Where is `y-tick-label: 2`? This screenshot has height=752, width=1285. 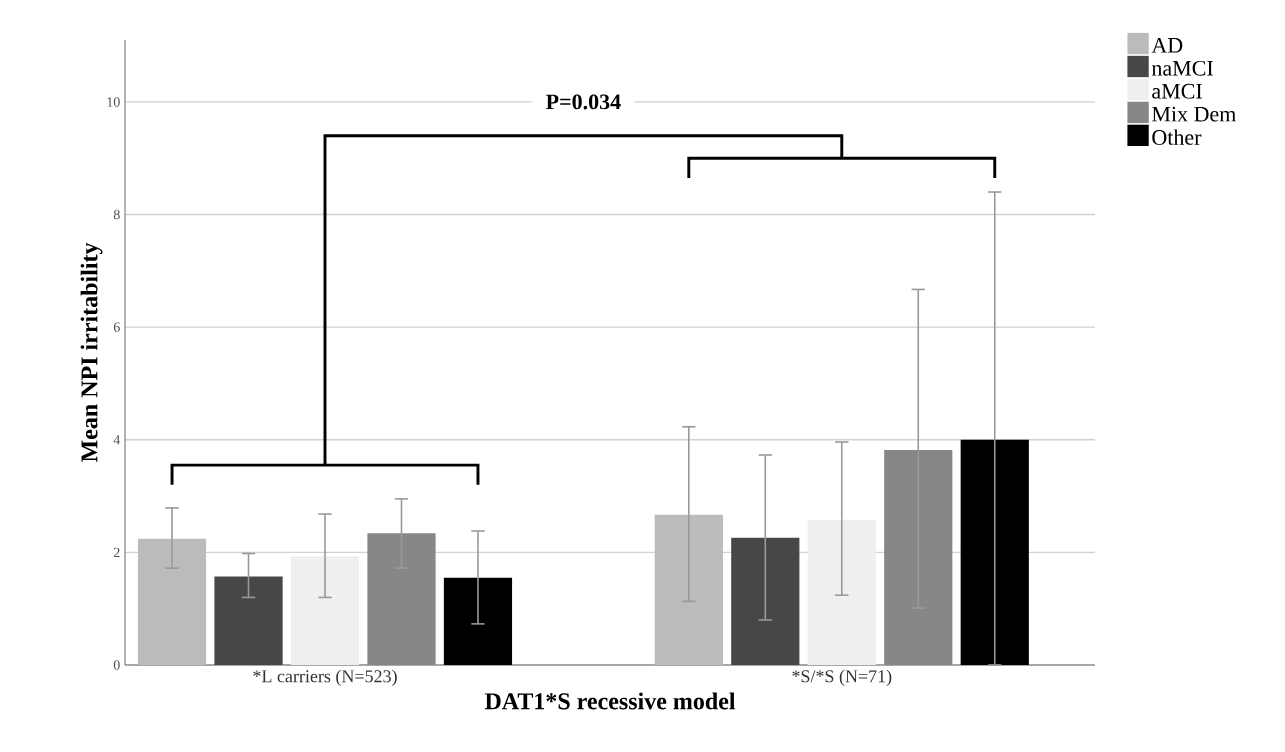
y-tick-label: 2 is located at coordinates (116, 552).